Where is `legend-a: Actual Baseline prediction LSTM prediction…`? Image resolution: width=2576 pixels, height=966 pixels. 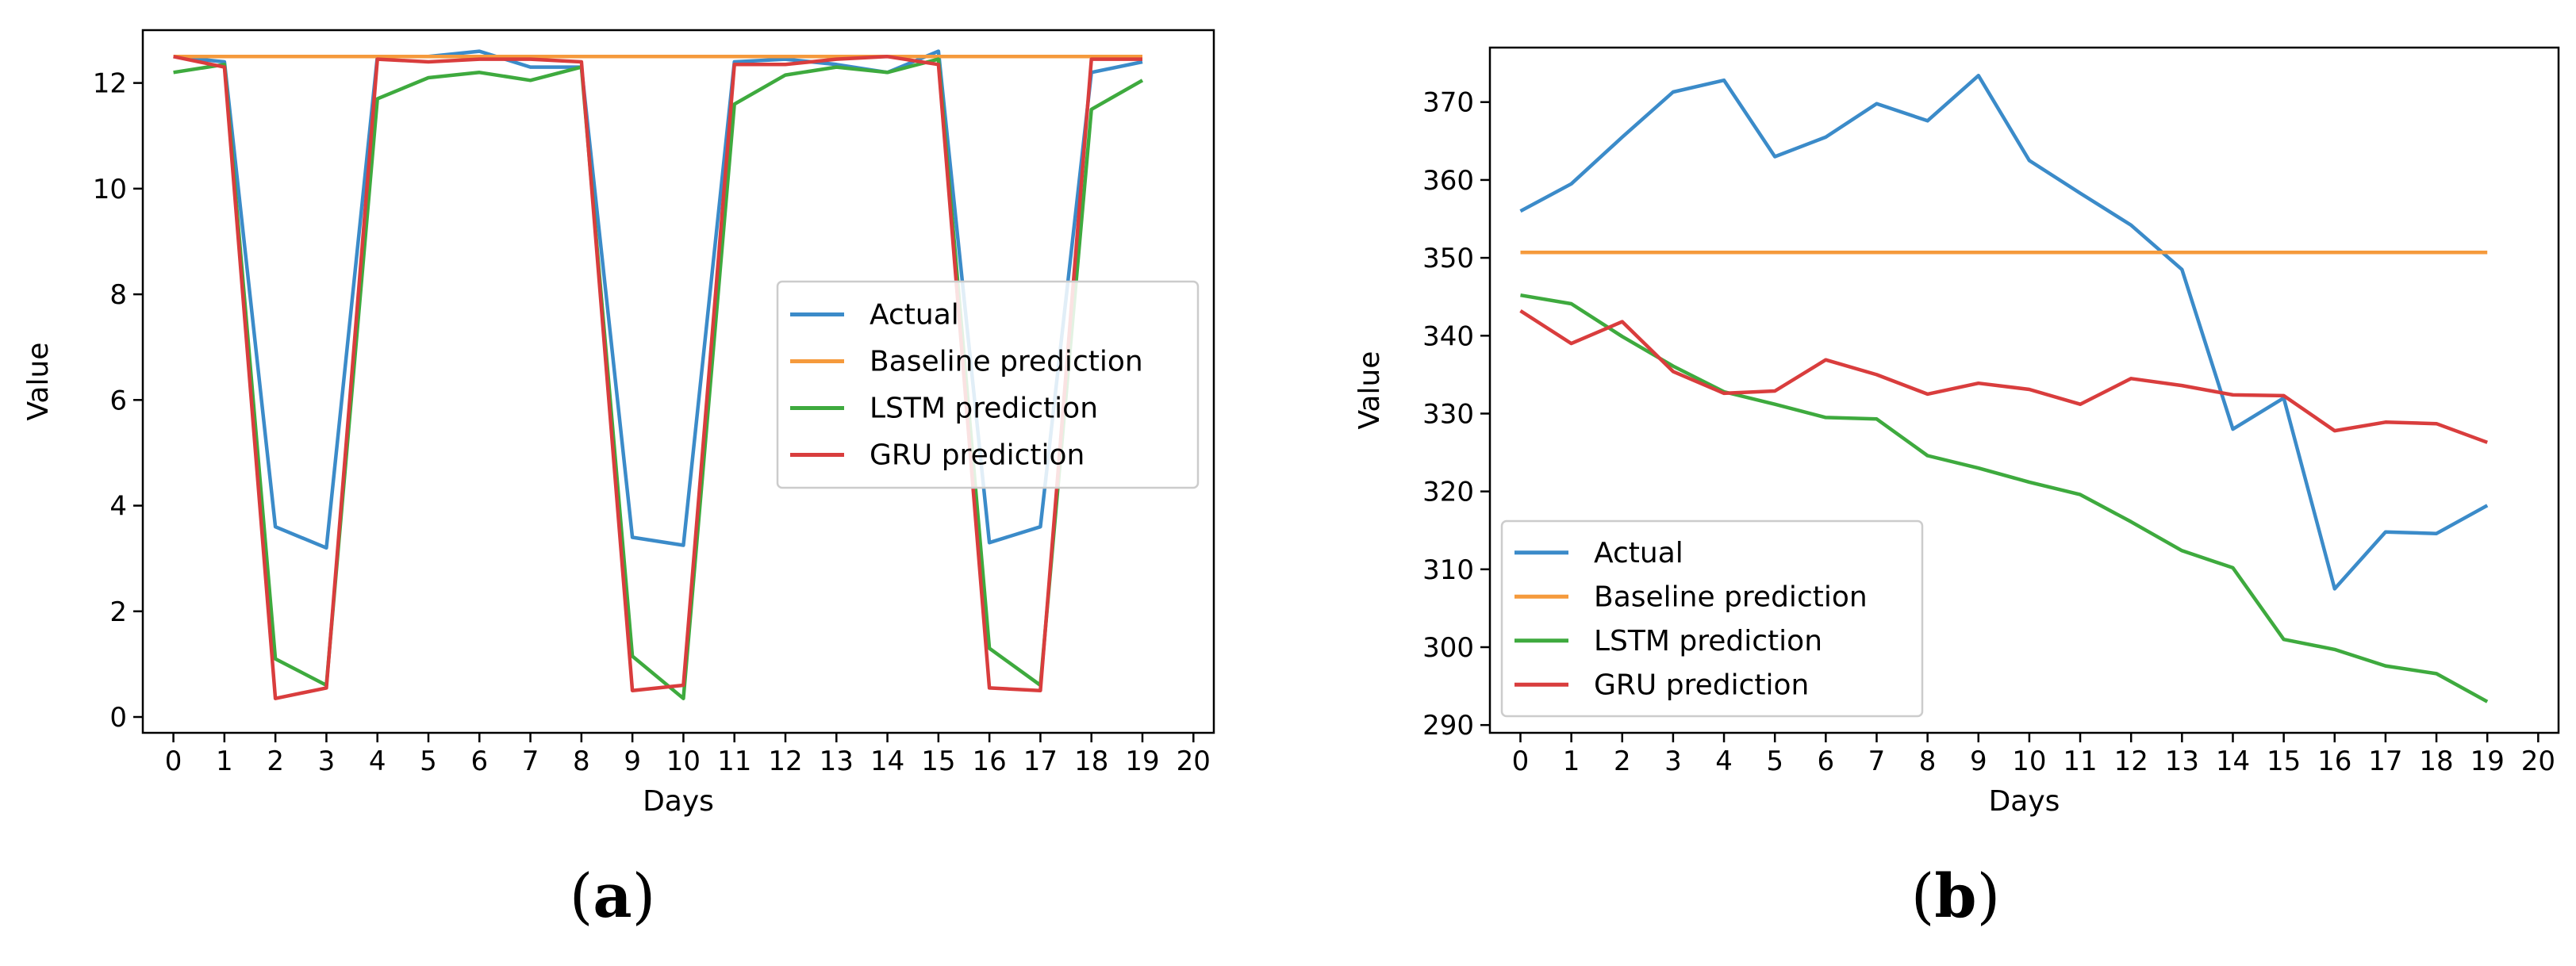 legend-a: Actual Baseline prediction LSTM prediction… is located at coordinates (988, 385).